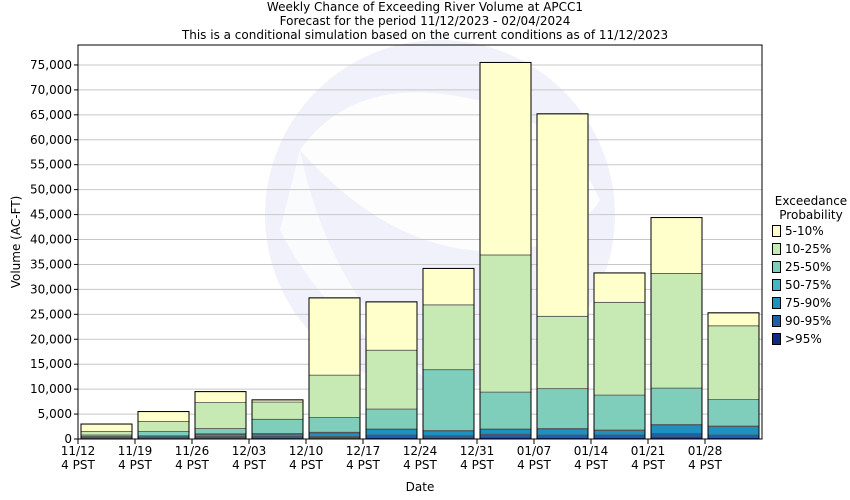 Image resolution: width=850 pixels, height=500 pixels. Describe the element at coordinates (648, 451) in the screenshot. I see `x-tick-label: 01/21` at that location.